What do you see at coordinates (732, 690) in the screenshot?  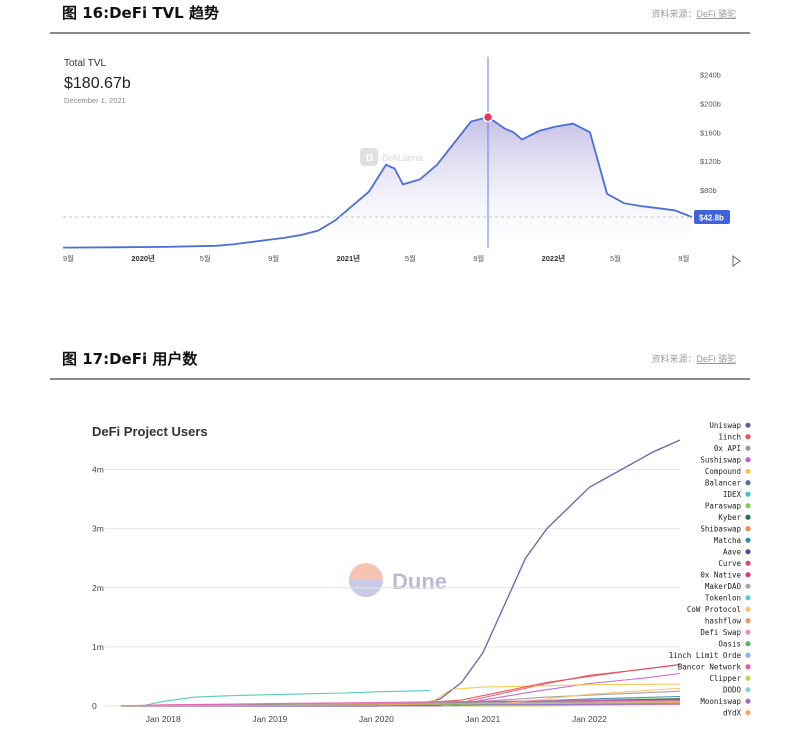 I see `legend-item-label: DODO` at bounding box center [732, 690].